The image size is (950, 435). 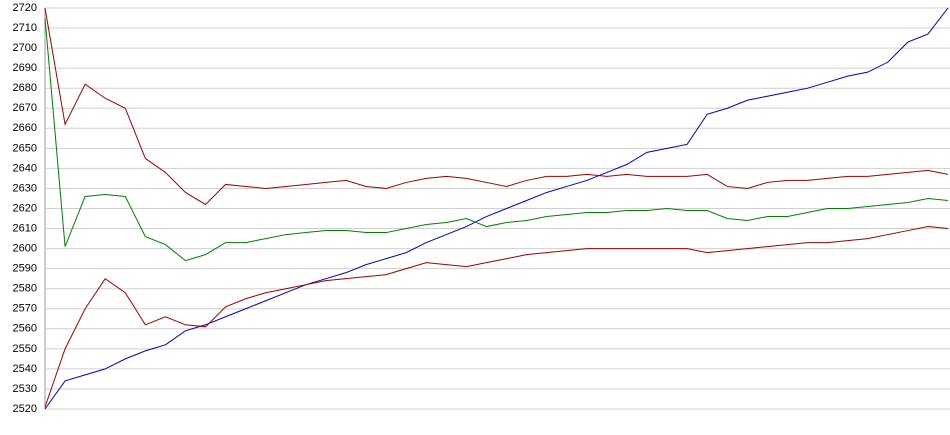 What do you see at coordinates (25, 128) in the screenshot?
I see `y-tick-label: 2660` at bounding box center [25, 128].